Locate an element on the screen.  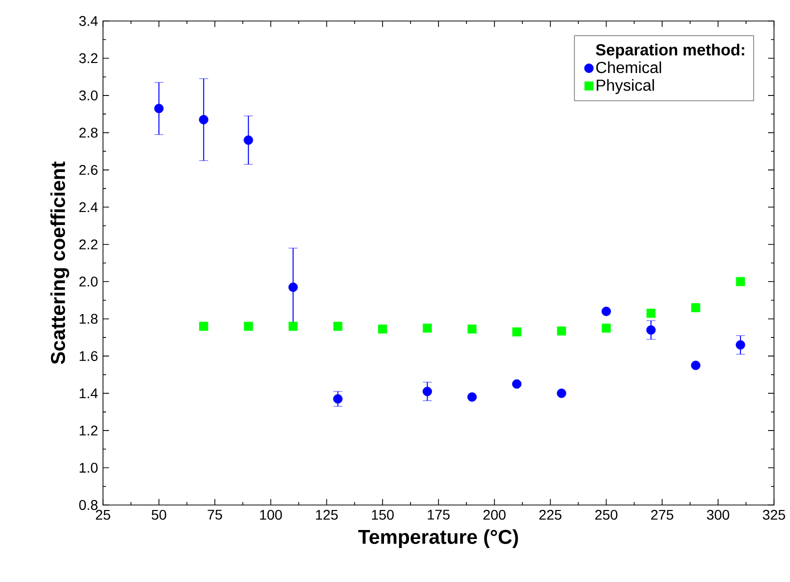
y-tick-label: 3.4 is located at coordinates (88, 21).